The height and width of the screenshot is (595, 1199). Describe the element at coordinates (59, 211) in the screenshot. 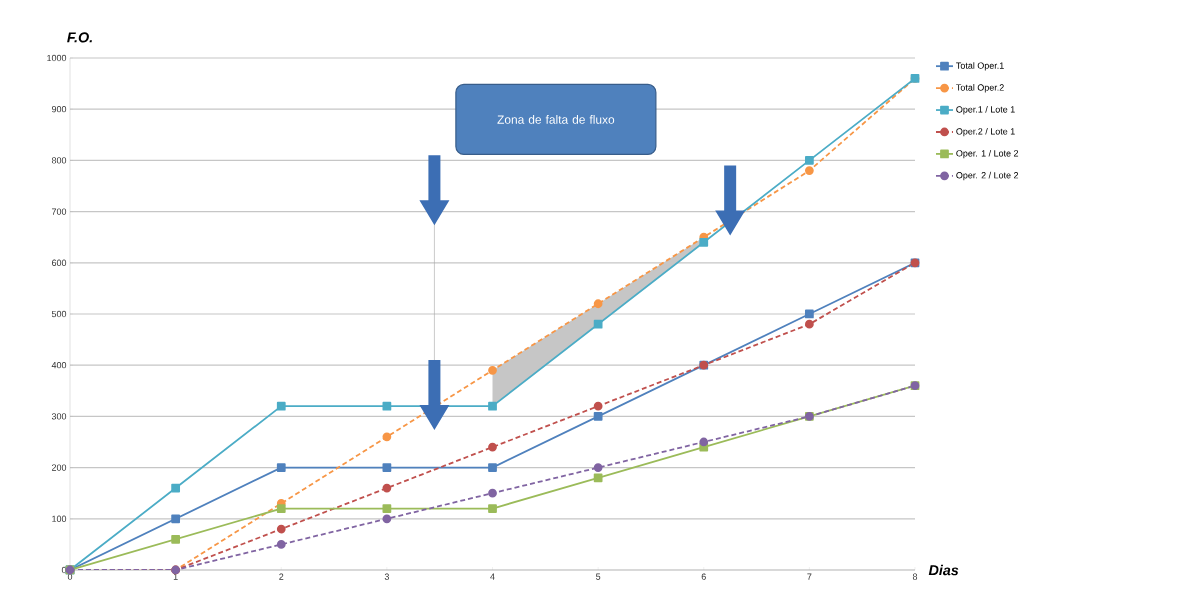

I see `y-tick-label: 700` at that location.